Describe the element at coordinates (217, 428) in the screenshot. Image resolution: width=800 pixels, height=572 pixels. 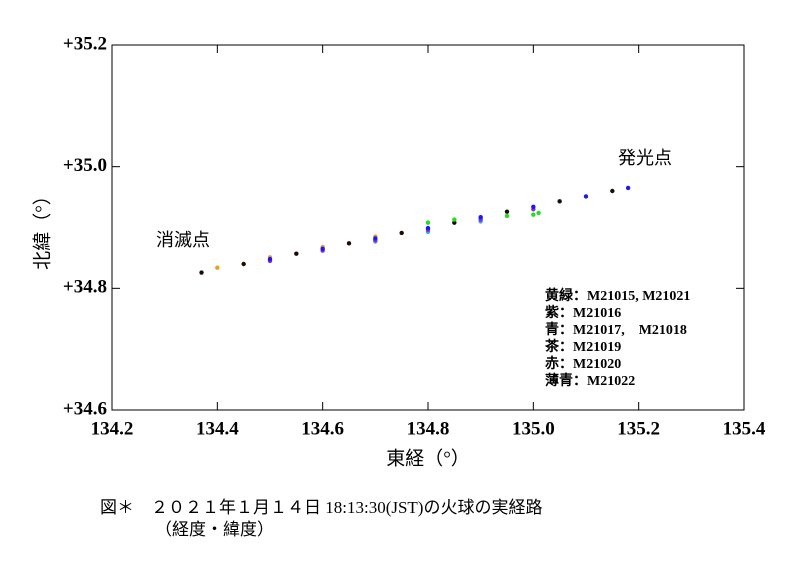
I see `x-tick-label: 134.4` at that location.